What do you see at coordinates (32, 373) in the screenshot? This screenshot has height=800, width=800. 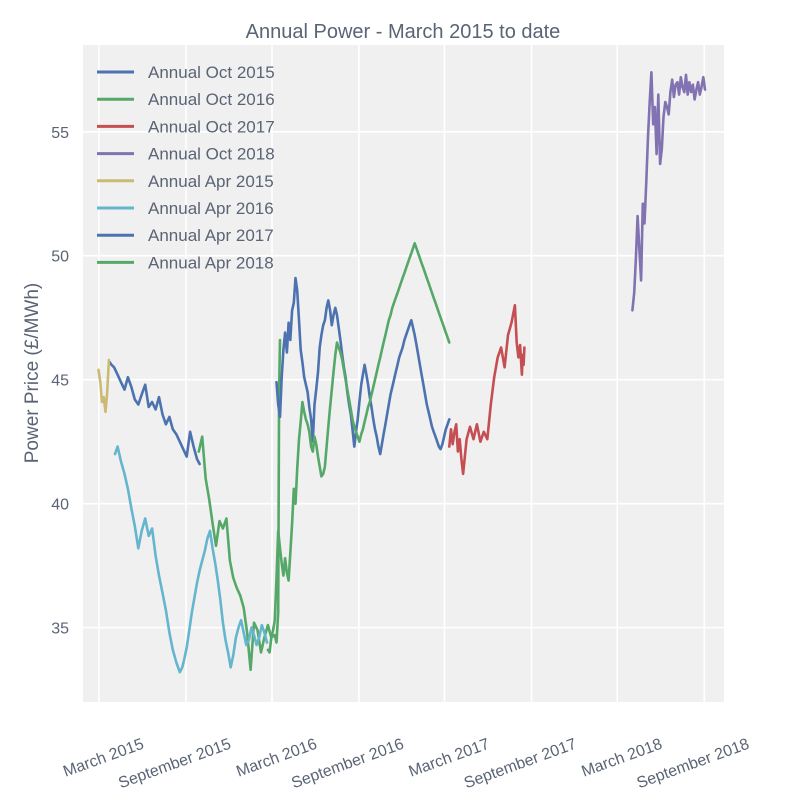 I see `y-axis-label: Power Price (£/MWh)` at bounding box center [32, 373].